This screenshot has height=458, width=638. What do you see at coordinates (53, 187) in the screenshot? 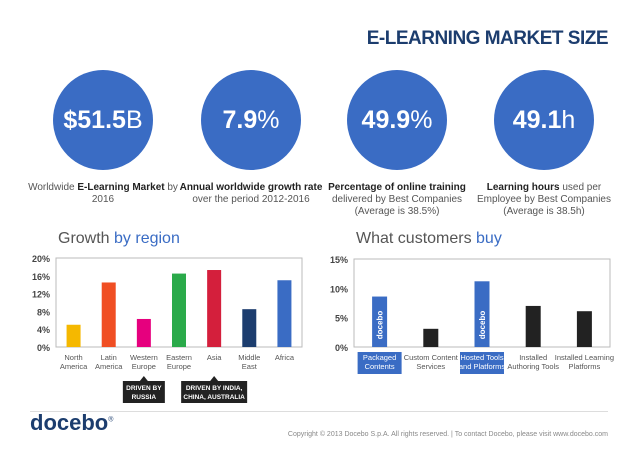
I see `caption-text: Worldwide` at bounding box center [53, 187].